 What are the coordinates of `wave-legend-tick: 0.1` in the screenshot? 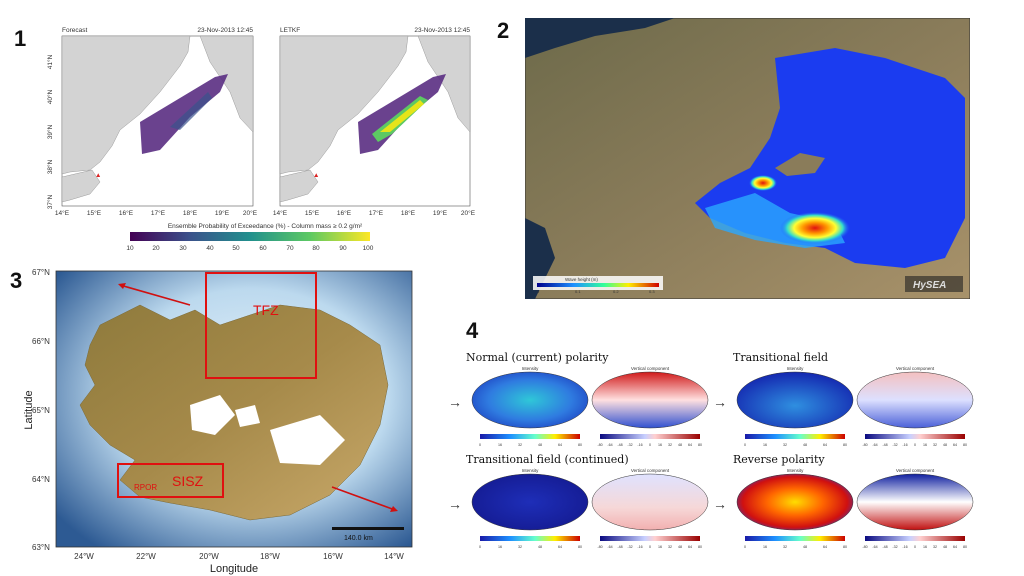 It's located at (578, 291).